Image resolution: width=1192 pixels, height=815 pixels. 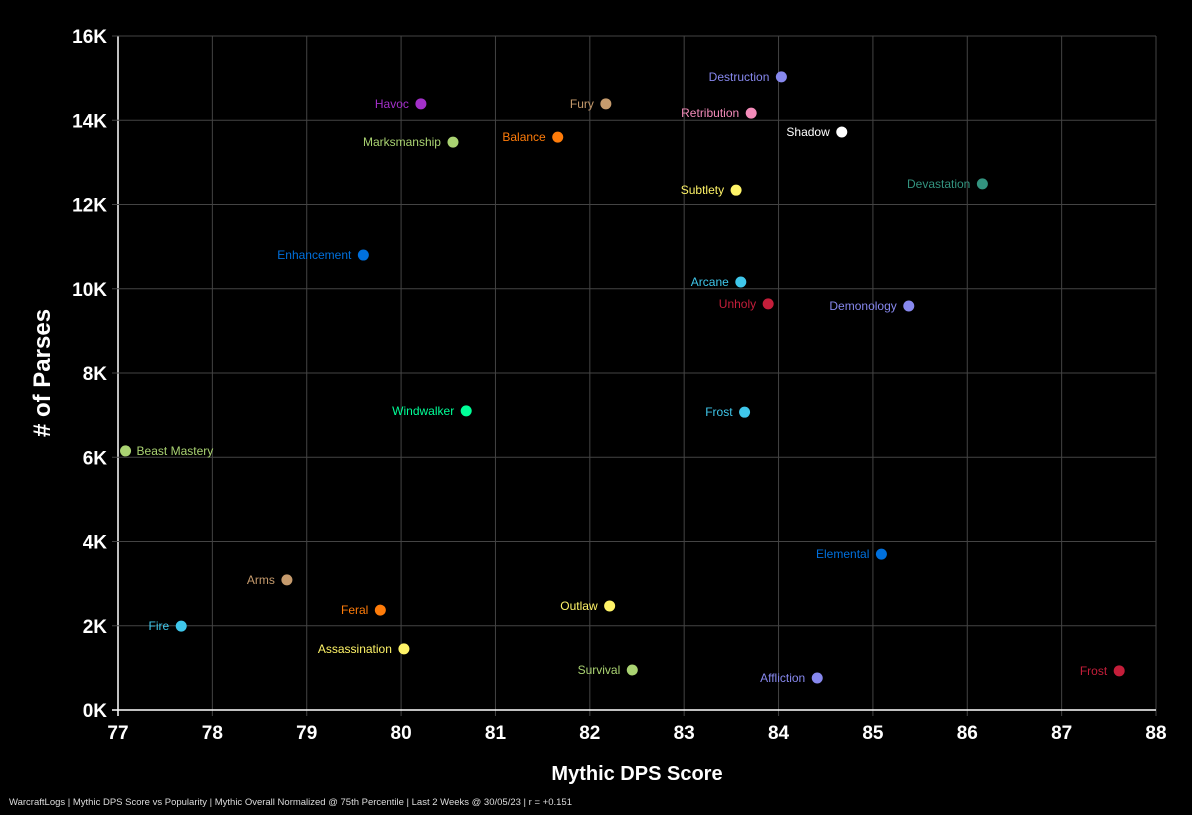 What do you see at coordinates (354, 610) in the screenshot?
I see `data-label: Feral` at bounding box center [354, 610].